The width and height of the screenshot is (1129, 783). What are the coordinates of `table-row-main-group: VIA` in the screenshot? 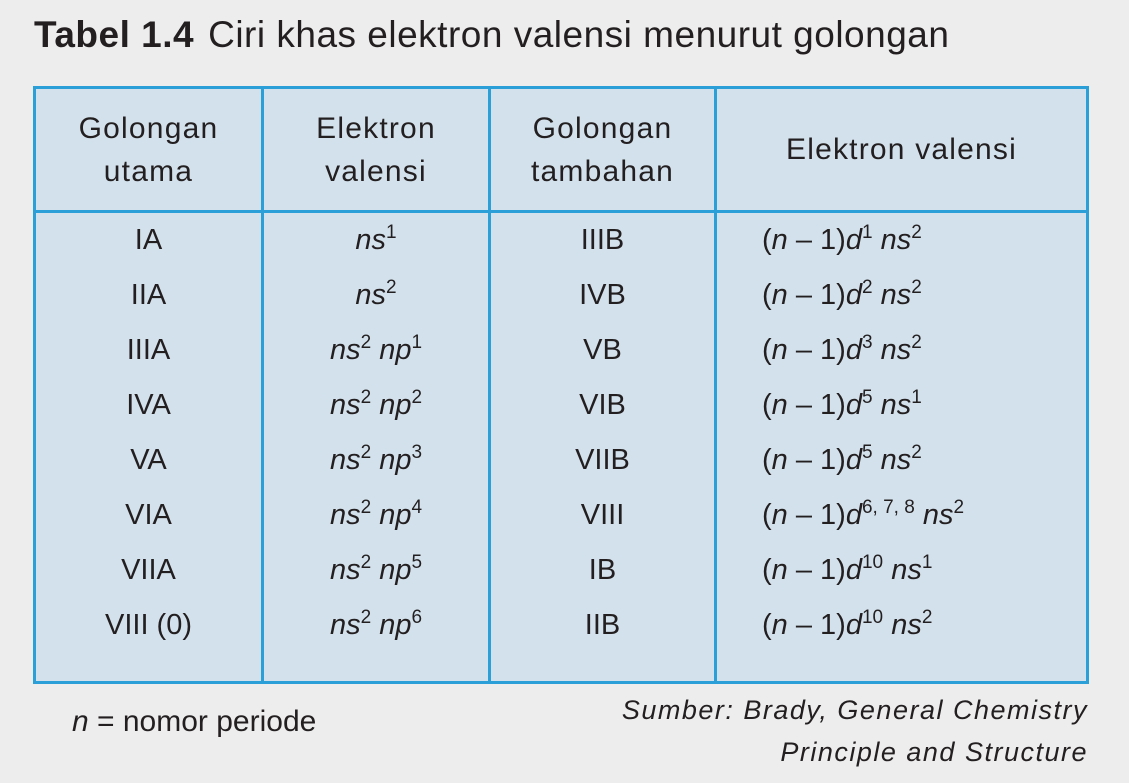 It's located at (148, 515).